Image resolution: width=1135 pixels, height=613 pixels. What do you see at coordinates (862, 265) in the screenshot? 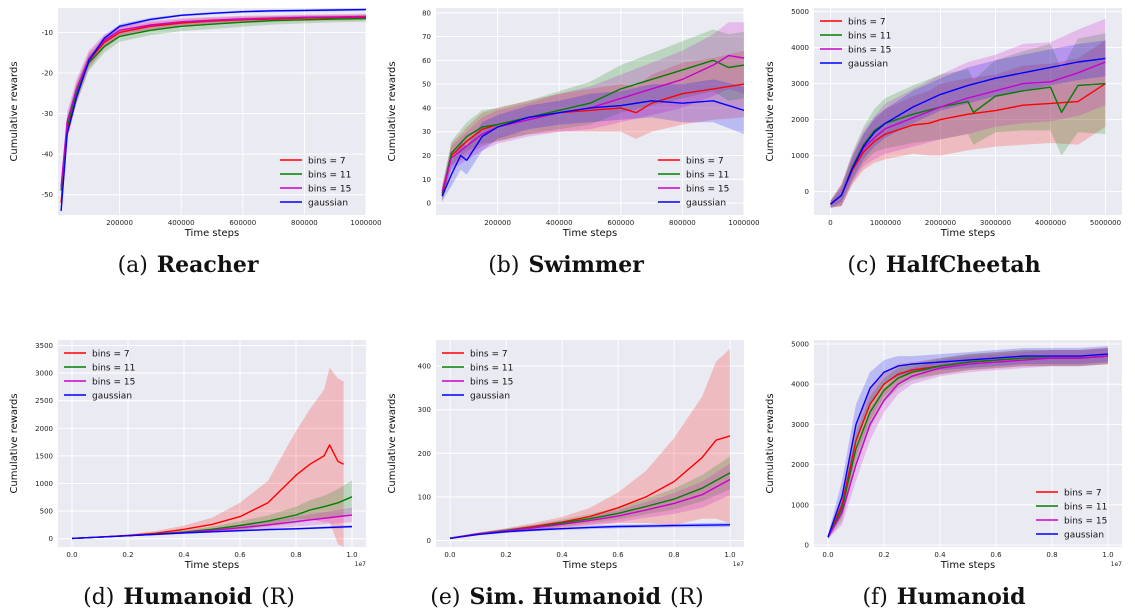
I see `caption-label: (c)` at bounding box center [862, 265].